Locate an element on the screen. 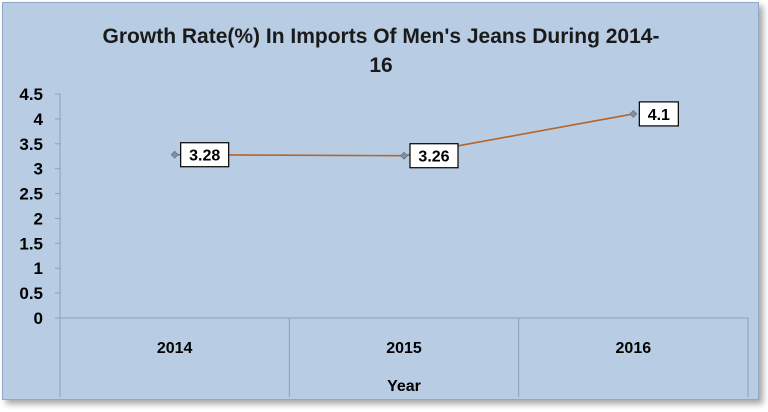  y-tick-labels: 0 0.5 1 1.5 2 2.5 3 3.5 4 4.5 is located at coordinates (39, 206).